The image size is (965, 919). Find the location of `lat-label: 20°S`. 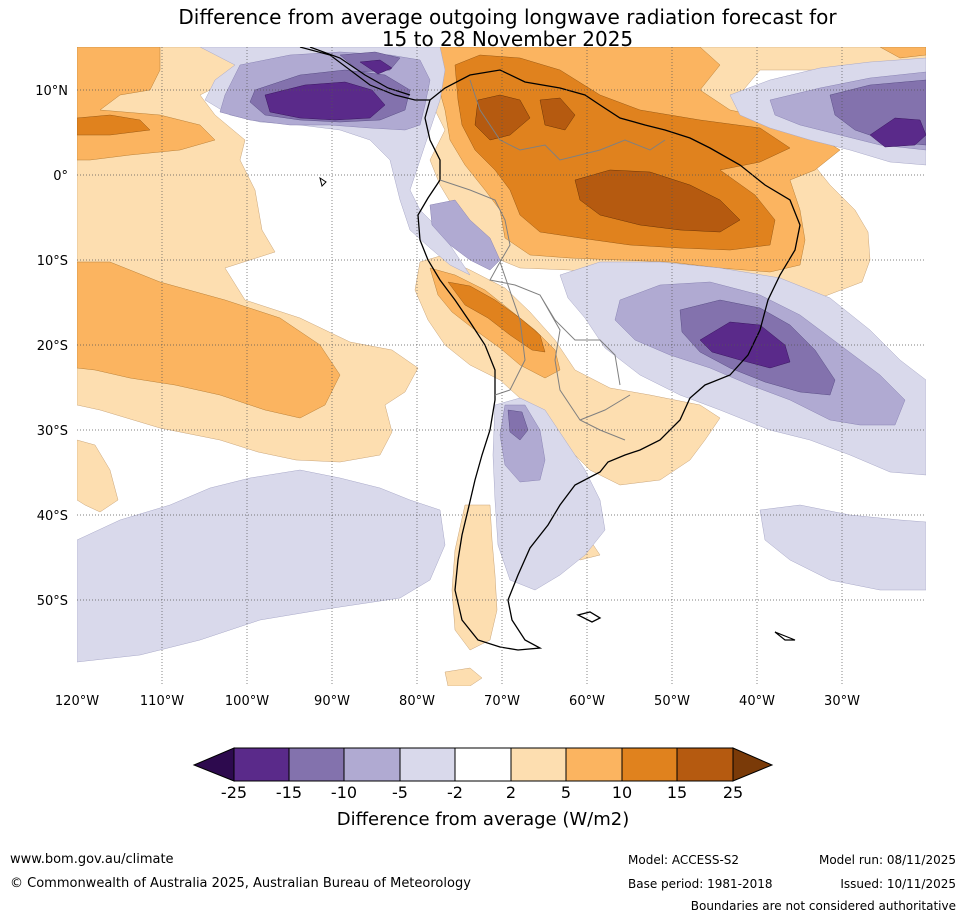

lat-label: 20°S is located at coordinates (52, 346).